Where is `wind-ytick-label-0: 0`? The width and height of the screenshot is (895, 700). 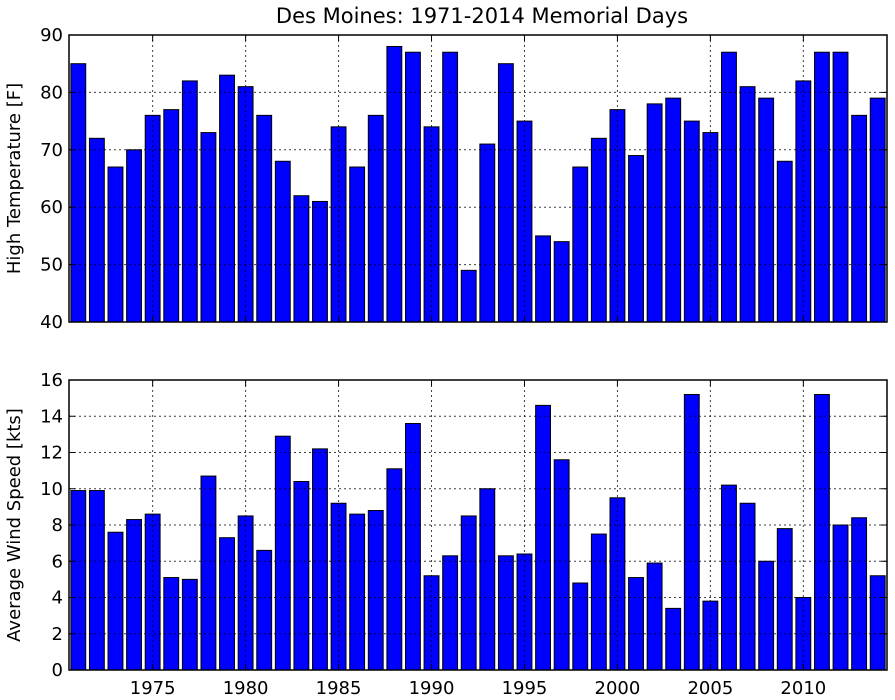
wind-ytick-label-0: 0 is located at coordinates (57, 670).